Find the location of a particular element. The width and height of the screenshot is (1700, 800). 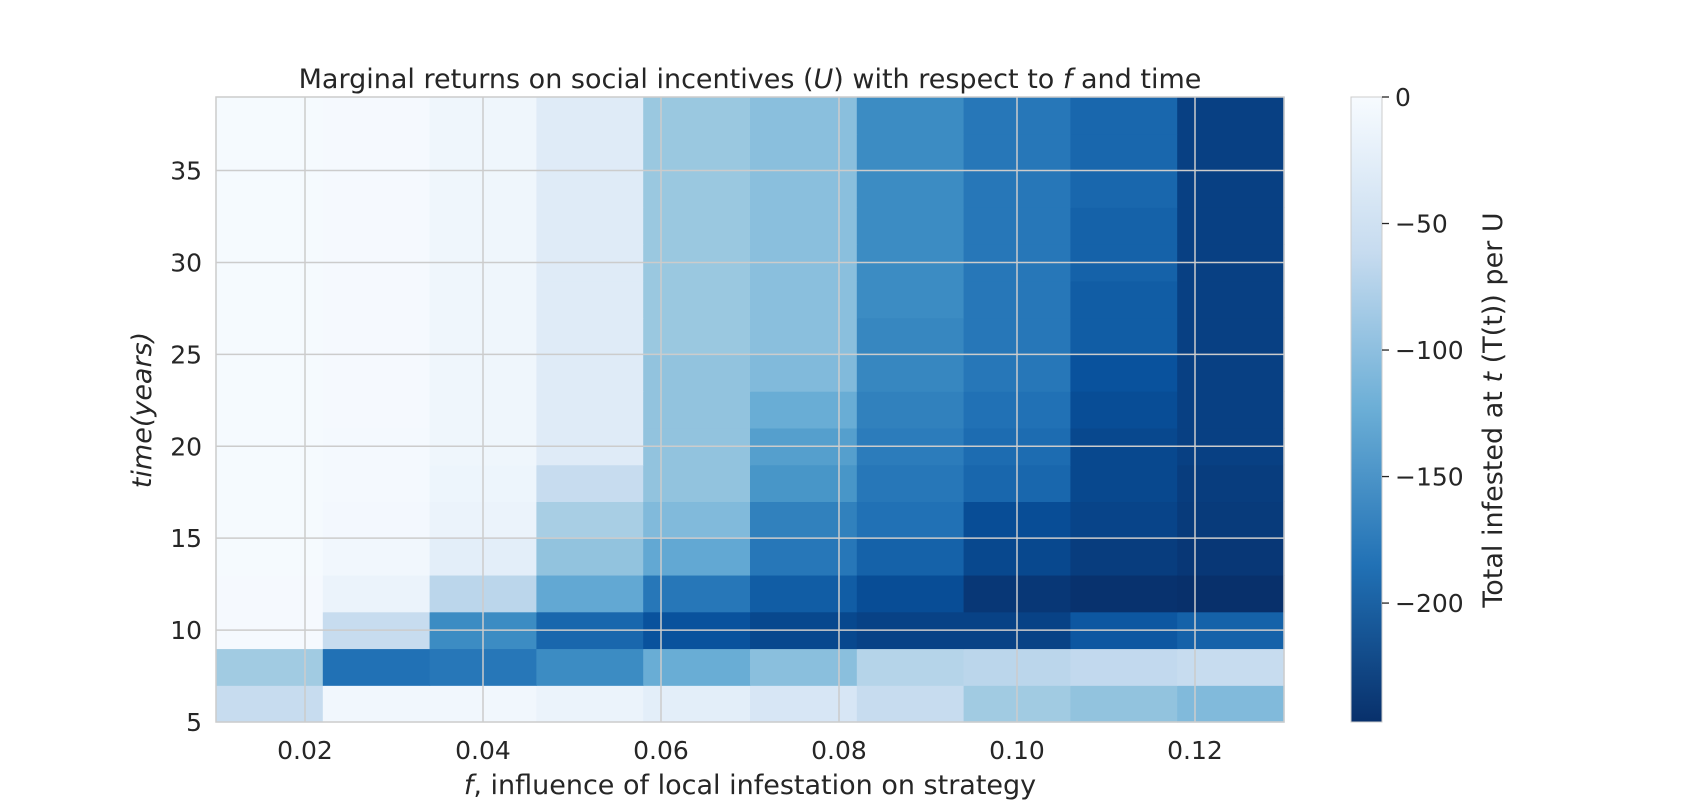

x-tick-label: 0.06 is located at coordinates (661, 750).